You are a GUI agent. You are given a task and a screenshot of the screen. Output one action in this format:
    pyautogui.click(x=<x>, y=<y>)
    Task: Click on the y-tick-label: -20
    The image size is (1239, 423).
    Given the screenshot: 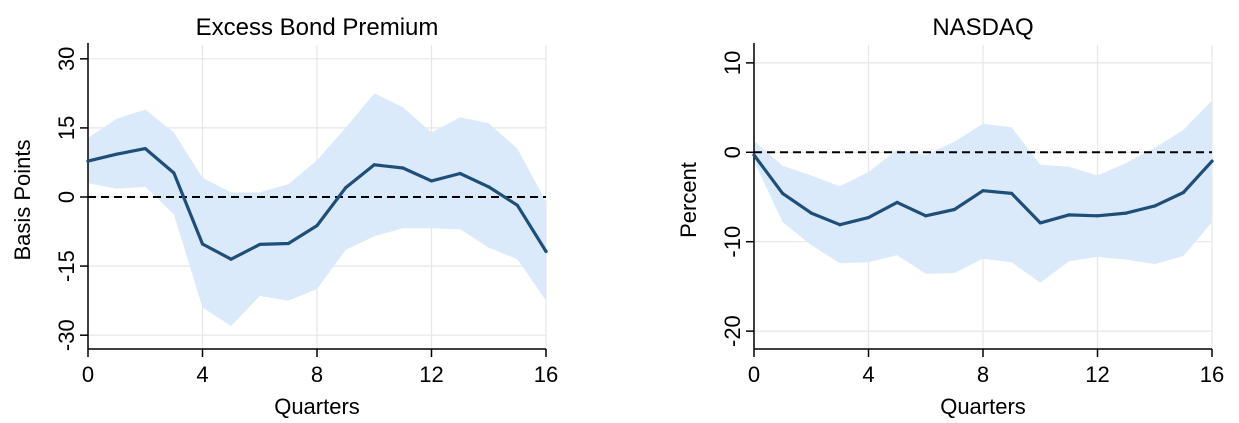 What is the action you would take?
    pyautogui.click(x=732, y=331)
    